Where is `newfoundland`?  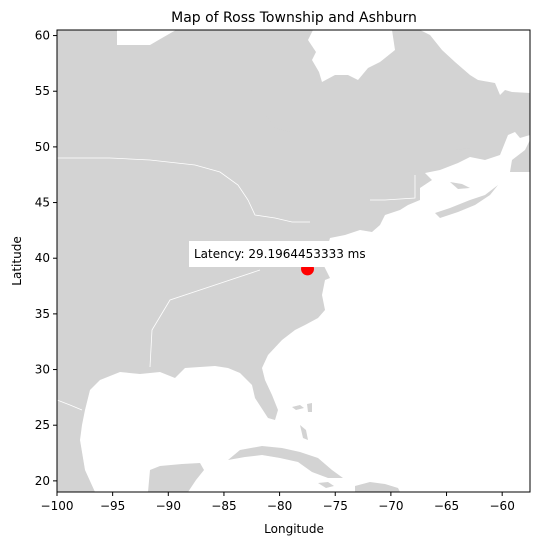 newfoundland is located at coordinates (520, 156).